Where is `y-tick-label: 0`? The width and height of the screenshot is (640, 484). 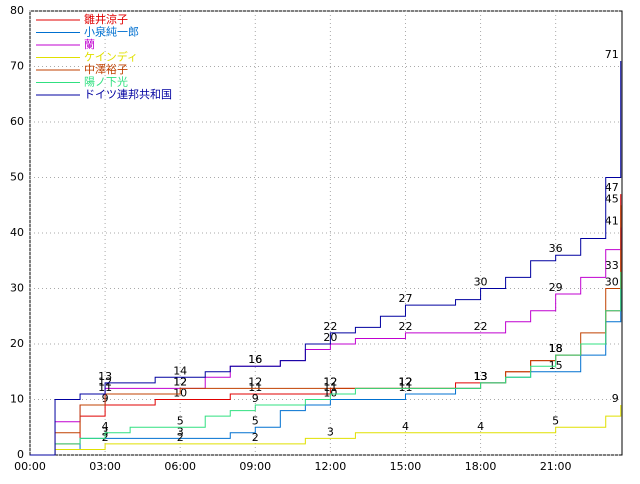
y-tick-label: 0 is located at coordinates (20, 454).